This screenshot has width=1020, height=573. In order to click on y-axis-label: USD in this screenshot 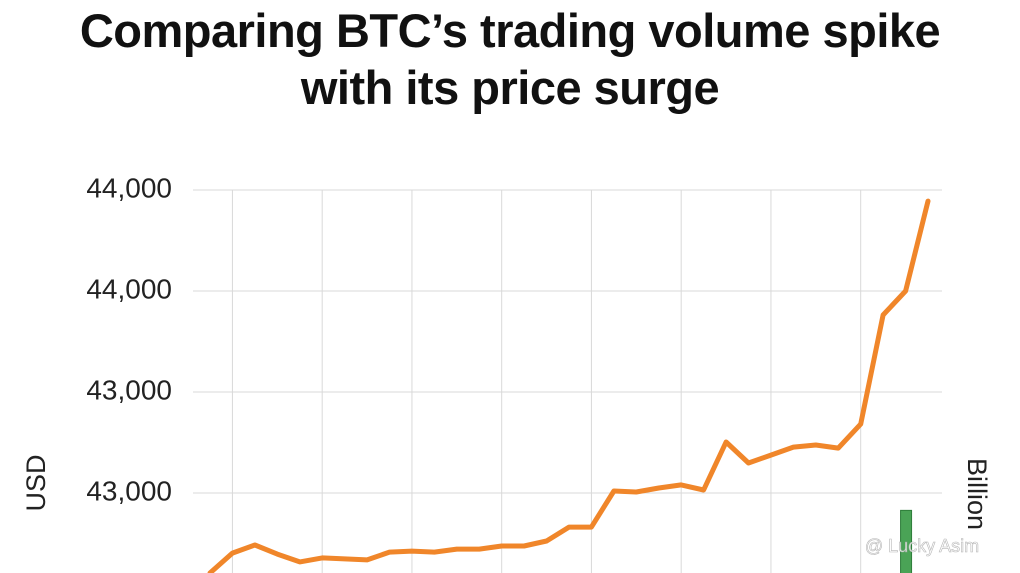, I will do `click(36, 482)`.